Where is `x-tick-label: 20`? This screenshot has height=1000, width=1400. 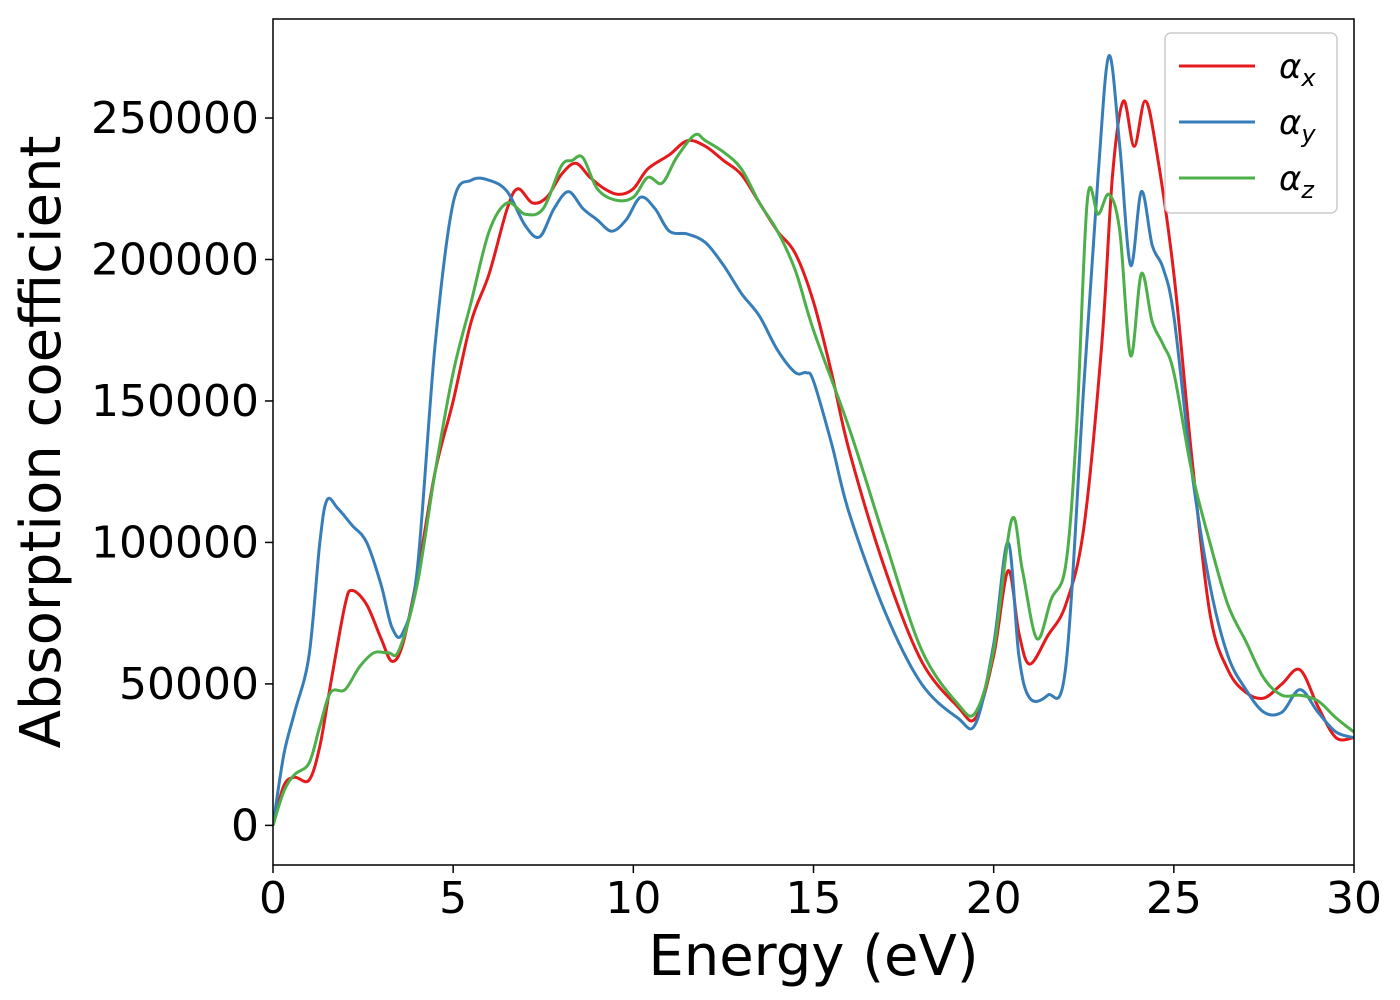 x-tick-label: 20 is located at coordinates (994, 898).